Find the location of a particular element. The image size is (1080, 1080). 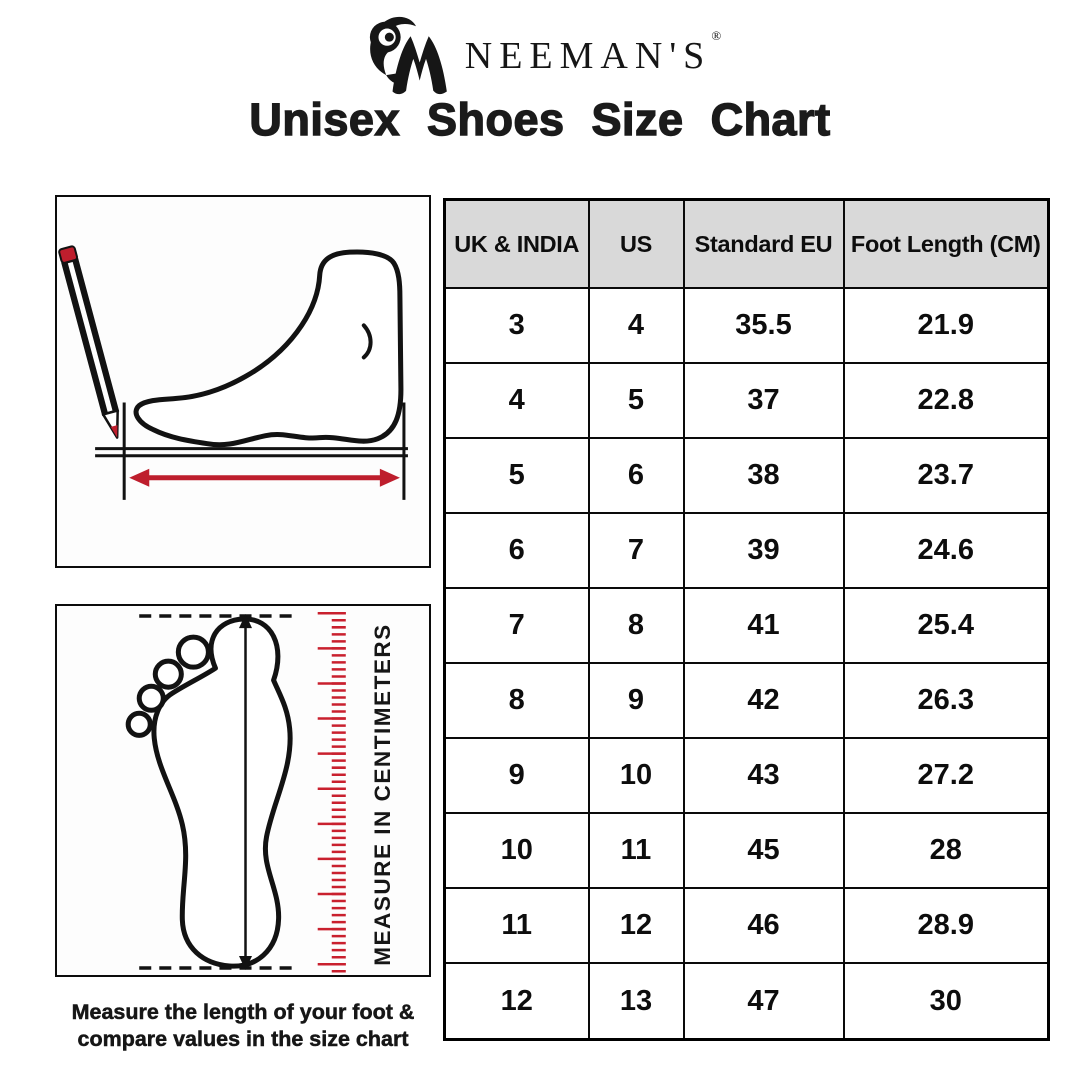

table-cell: 35.5 is located at coordinates (763, 325).